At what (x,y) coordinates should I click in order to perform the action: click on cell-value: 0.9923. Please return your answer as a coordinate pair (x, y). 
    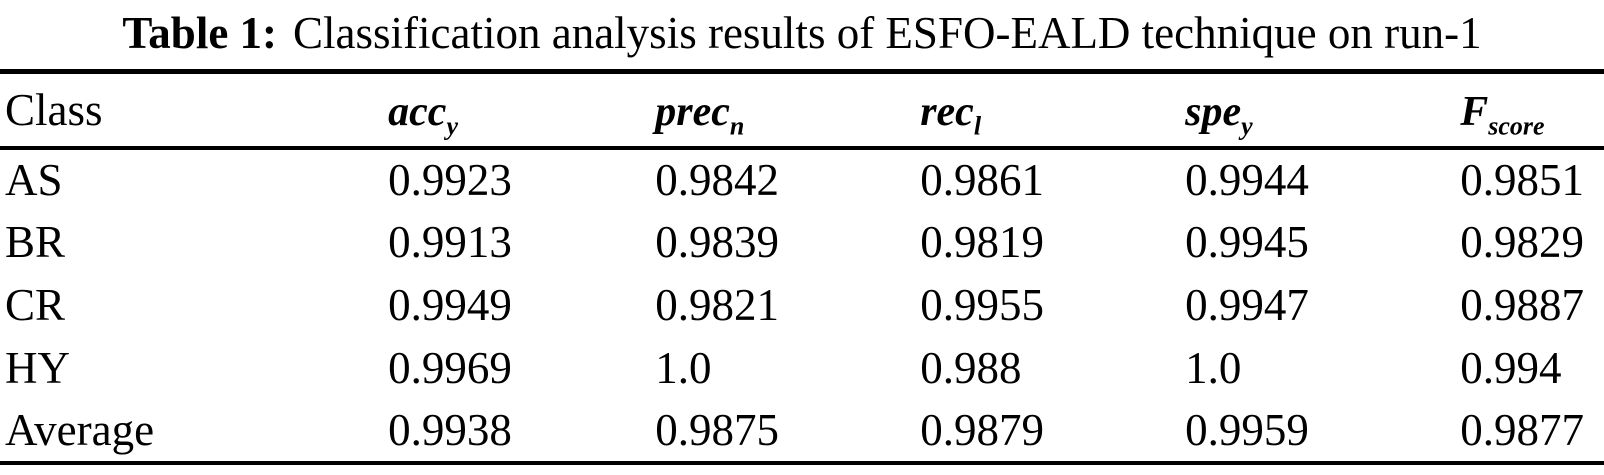
    Looking at the image, I should click on (450, 180).